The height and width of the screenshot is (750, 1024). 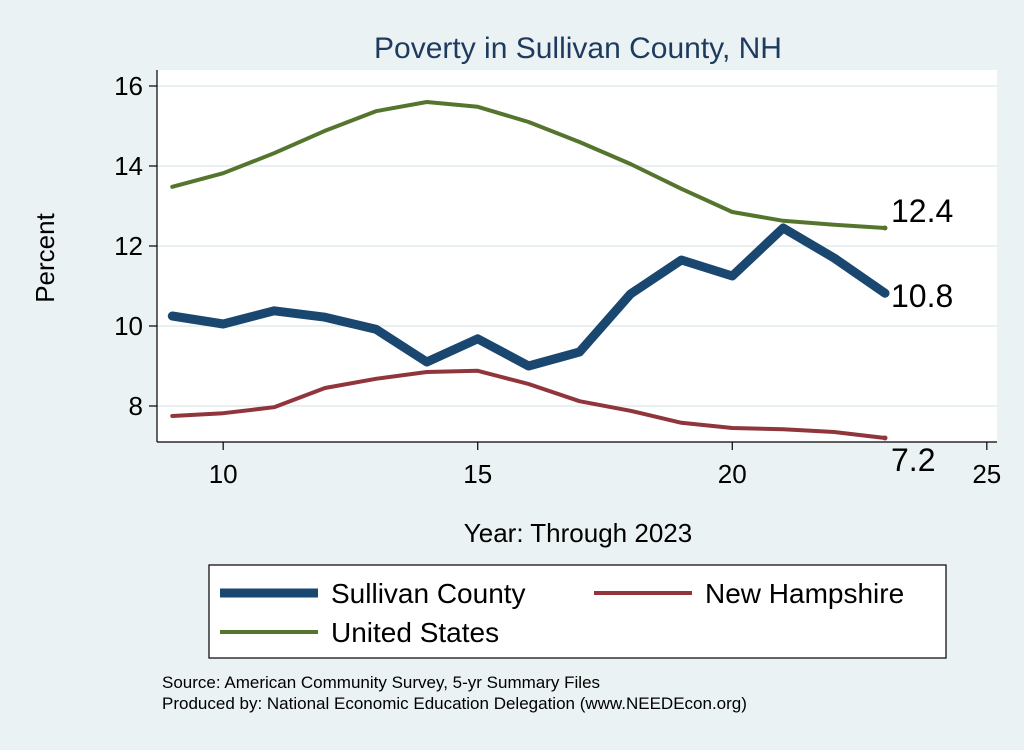 What do you see at coordinates (128, 166) in the screenshot?
I see `y-tick-label-14: 14` at bounding box center [128, 166].